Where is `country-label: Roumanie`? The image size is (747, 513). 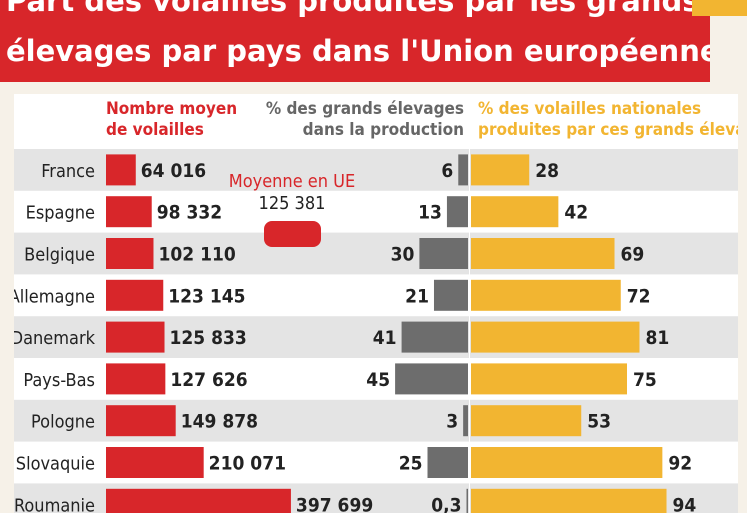 country-label: Roumanie is located at coordinates (54, 504).